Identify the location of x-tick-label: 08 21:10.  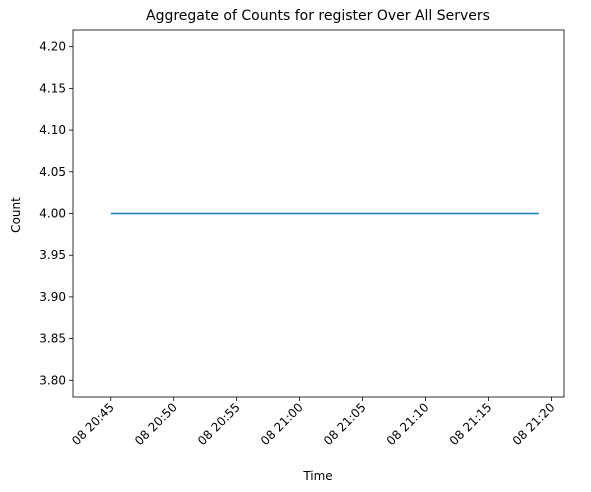
(408, 424).